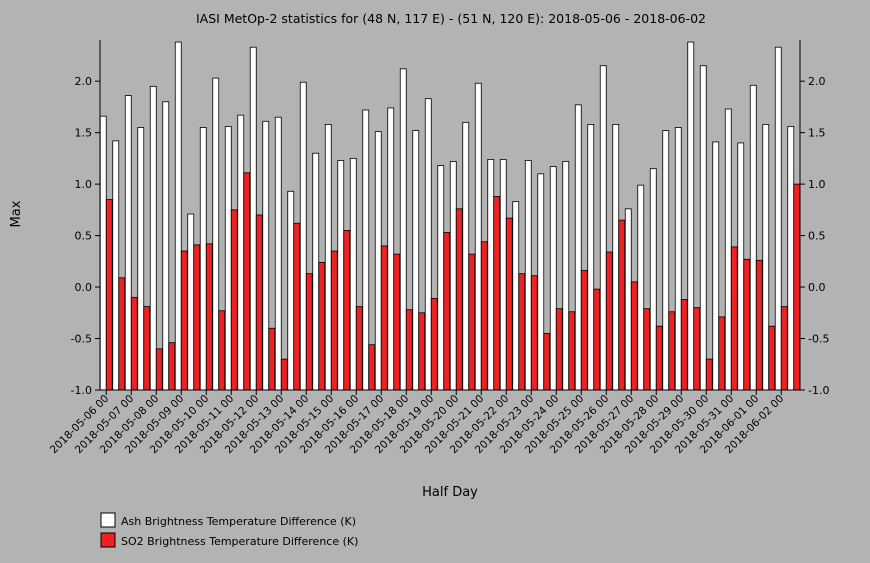 This screenshot has height=563, width=870. I want to click on ytick-label-left-5: 1.5, so click(84, 133).